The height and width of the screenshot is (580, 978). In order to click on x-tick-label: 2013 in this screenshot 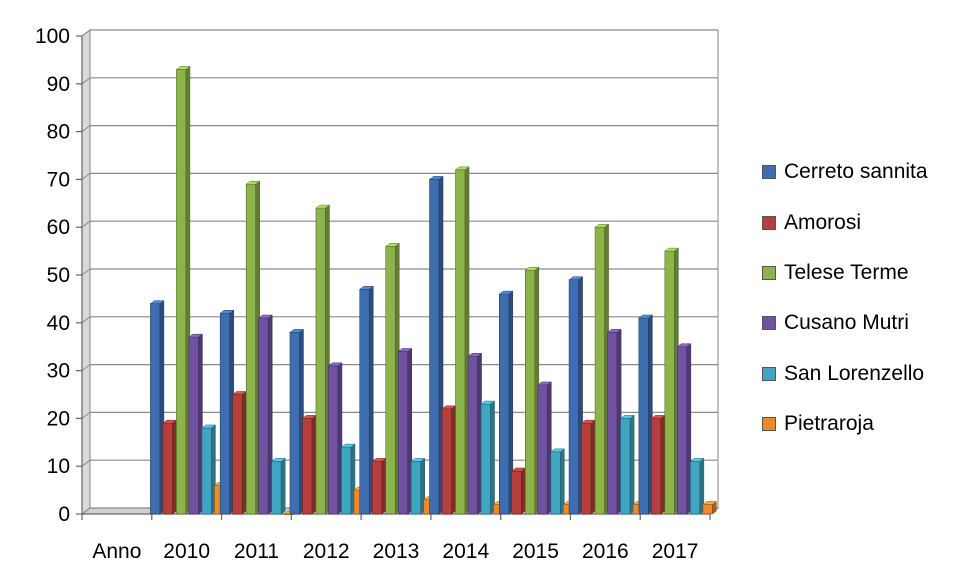, I will do `click(396, 551)`.